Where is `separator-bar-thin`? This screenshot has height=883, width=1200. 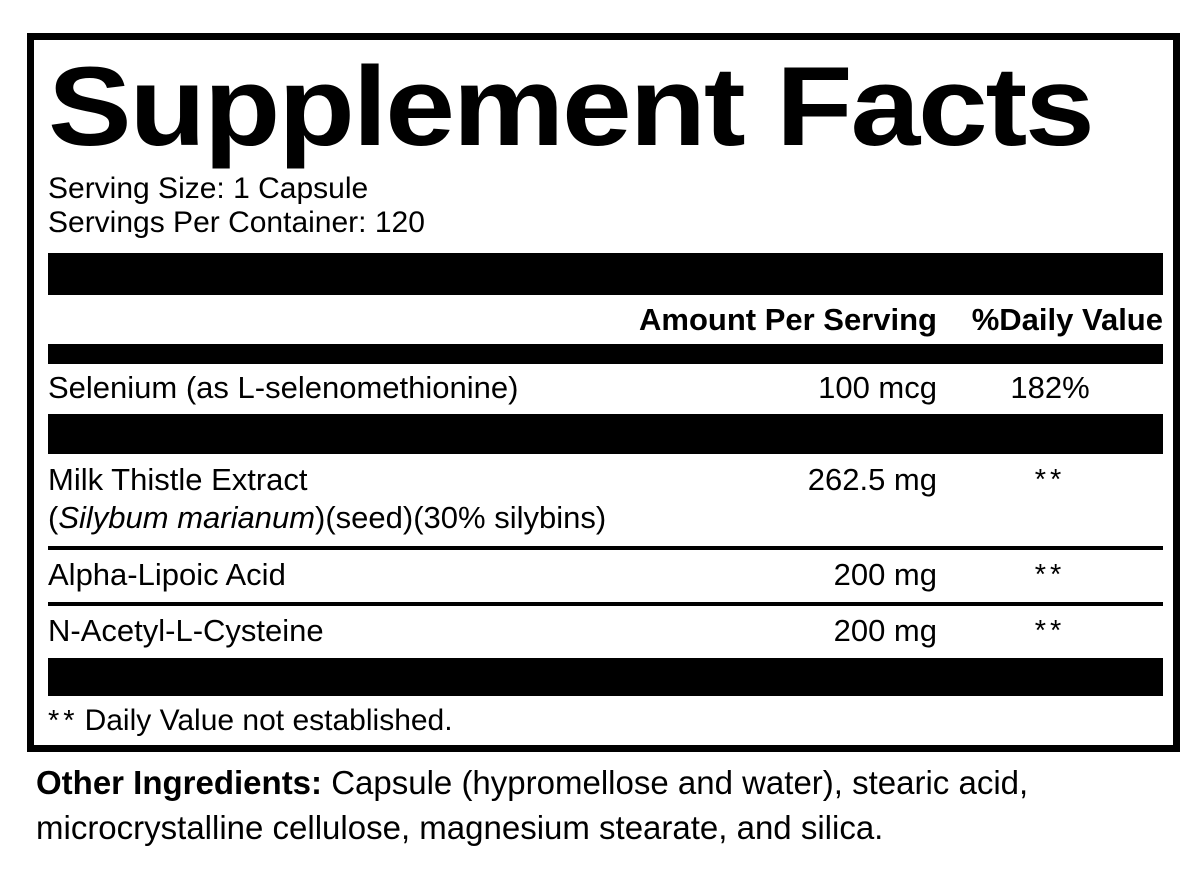
separator-bar-thin is located at coordinates (605, 354).